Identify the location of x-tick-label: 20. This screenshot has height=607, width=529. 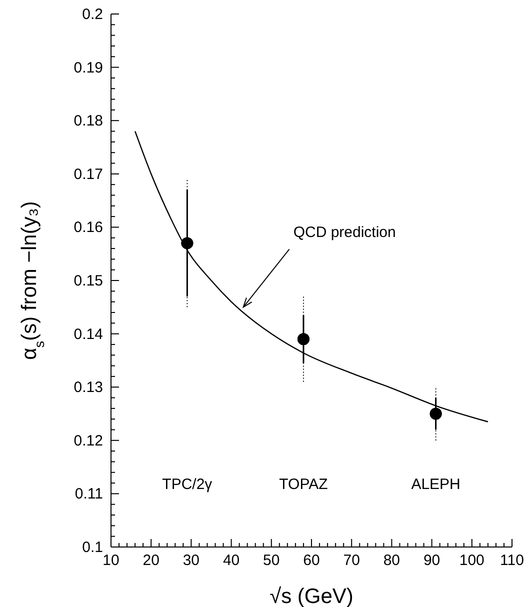
(151, 560).